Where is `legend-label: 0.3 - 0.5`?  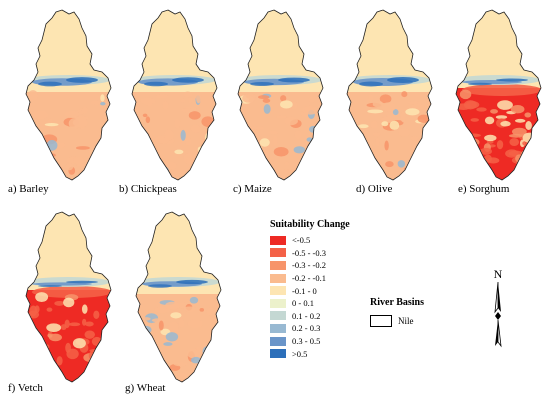 legend-label: 0.3 - 0.5 is located at coordinates (306, 341).